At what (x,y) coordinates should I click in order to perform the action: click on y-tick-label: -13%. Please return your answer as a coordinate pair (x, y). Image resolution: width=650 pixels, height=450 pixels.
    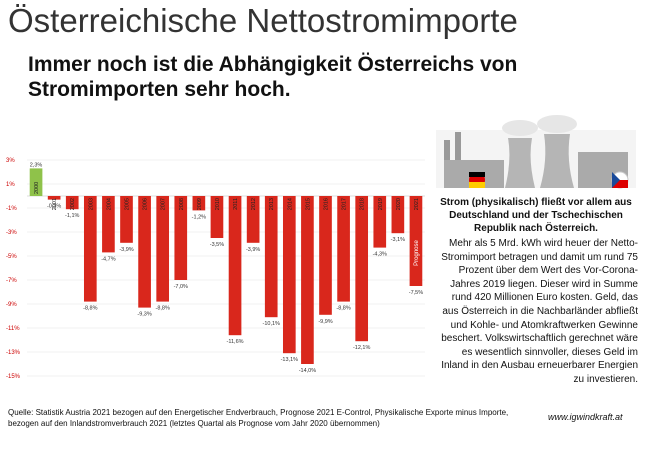
    Looking at the image, I should click on (13, 353).